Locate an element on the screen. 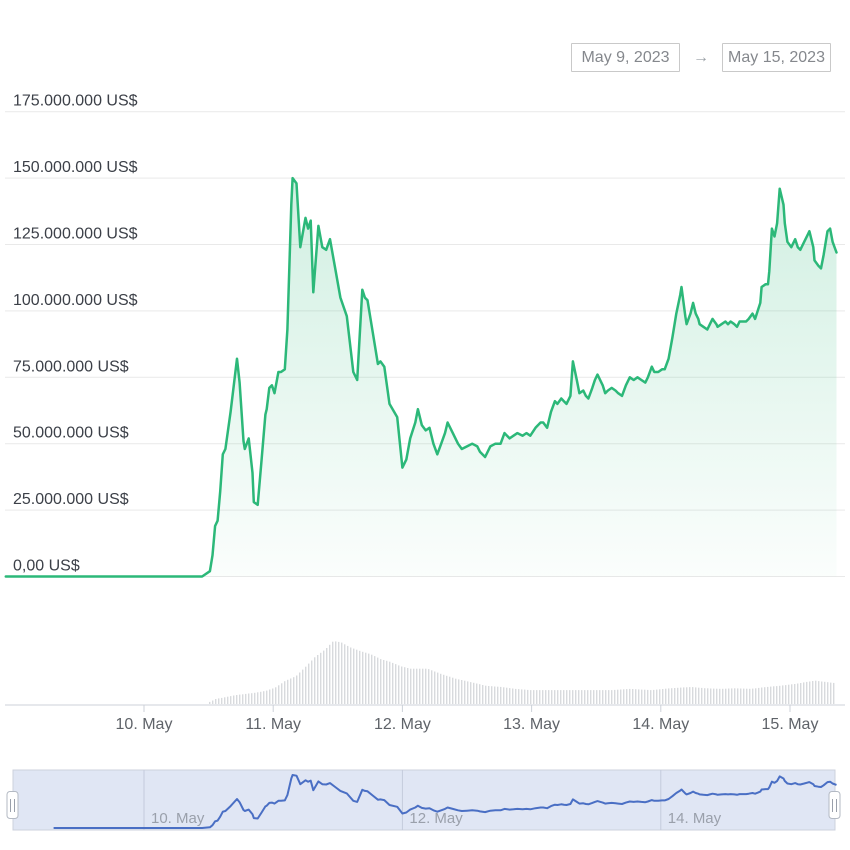 This screenshot has height=850, width=850. y-axis-label: 125.000.000 US$ is located at coordinates (75, 234).